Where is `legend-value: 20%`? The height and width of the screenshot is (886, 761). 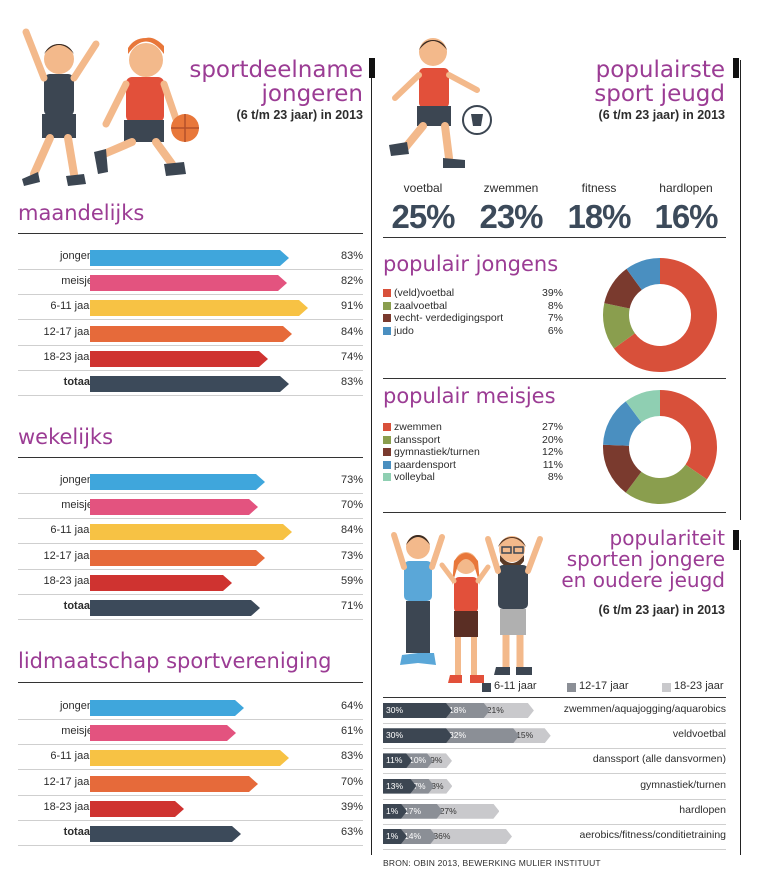 legend-value: 20% is located at coordinates (552, 439).